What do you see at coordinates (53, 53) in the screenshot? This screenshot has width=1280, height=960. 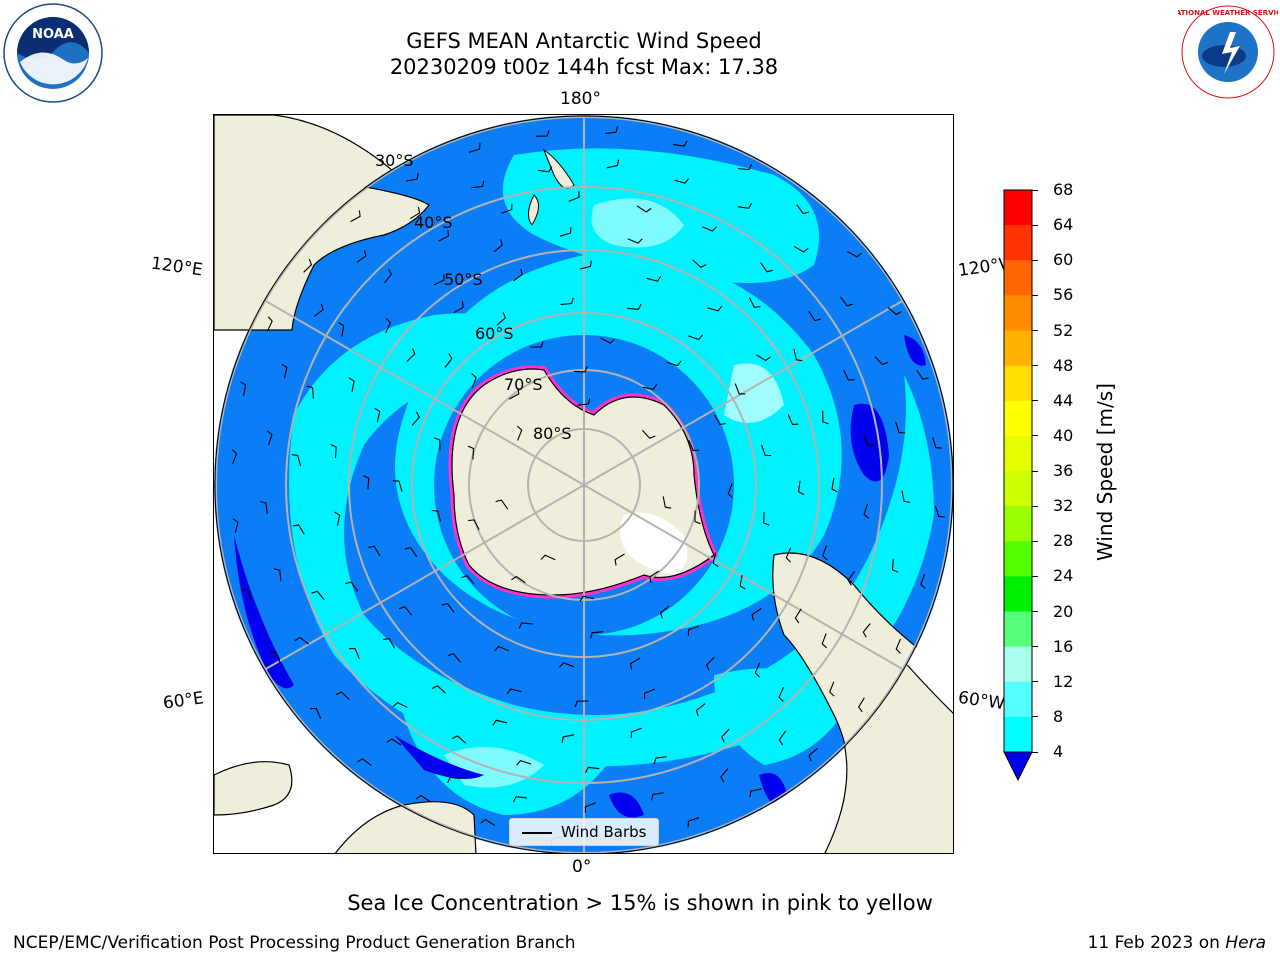 I see `noaa-logo: NOAA` at bounding box center [53, 53].